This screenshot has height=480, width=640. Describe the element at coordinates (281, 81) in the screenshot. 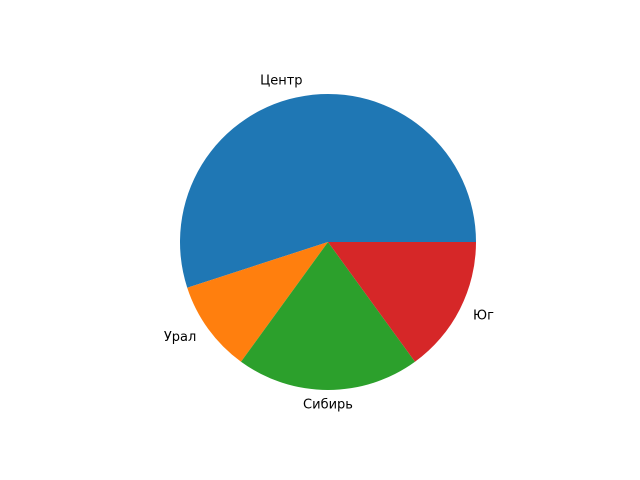

I see `pie-label-1: Центр` at that location.